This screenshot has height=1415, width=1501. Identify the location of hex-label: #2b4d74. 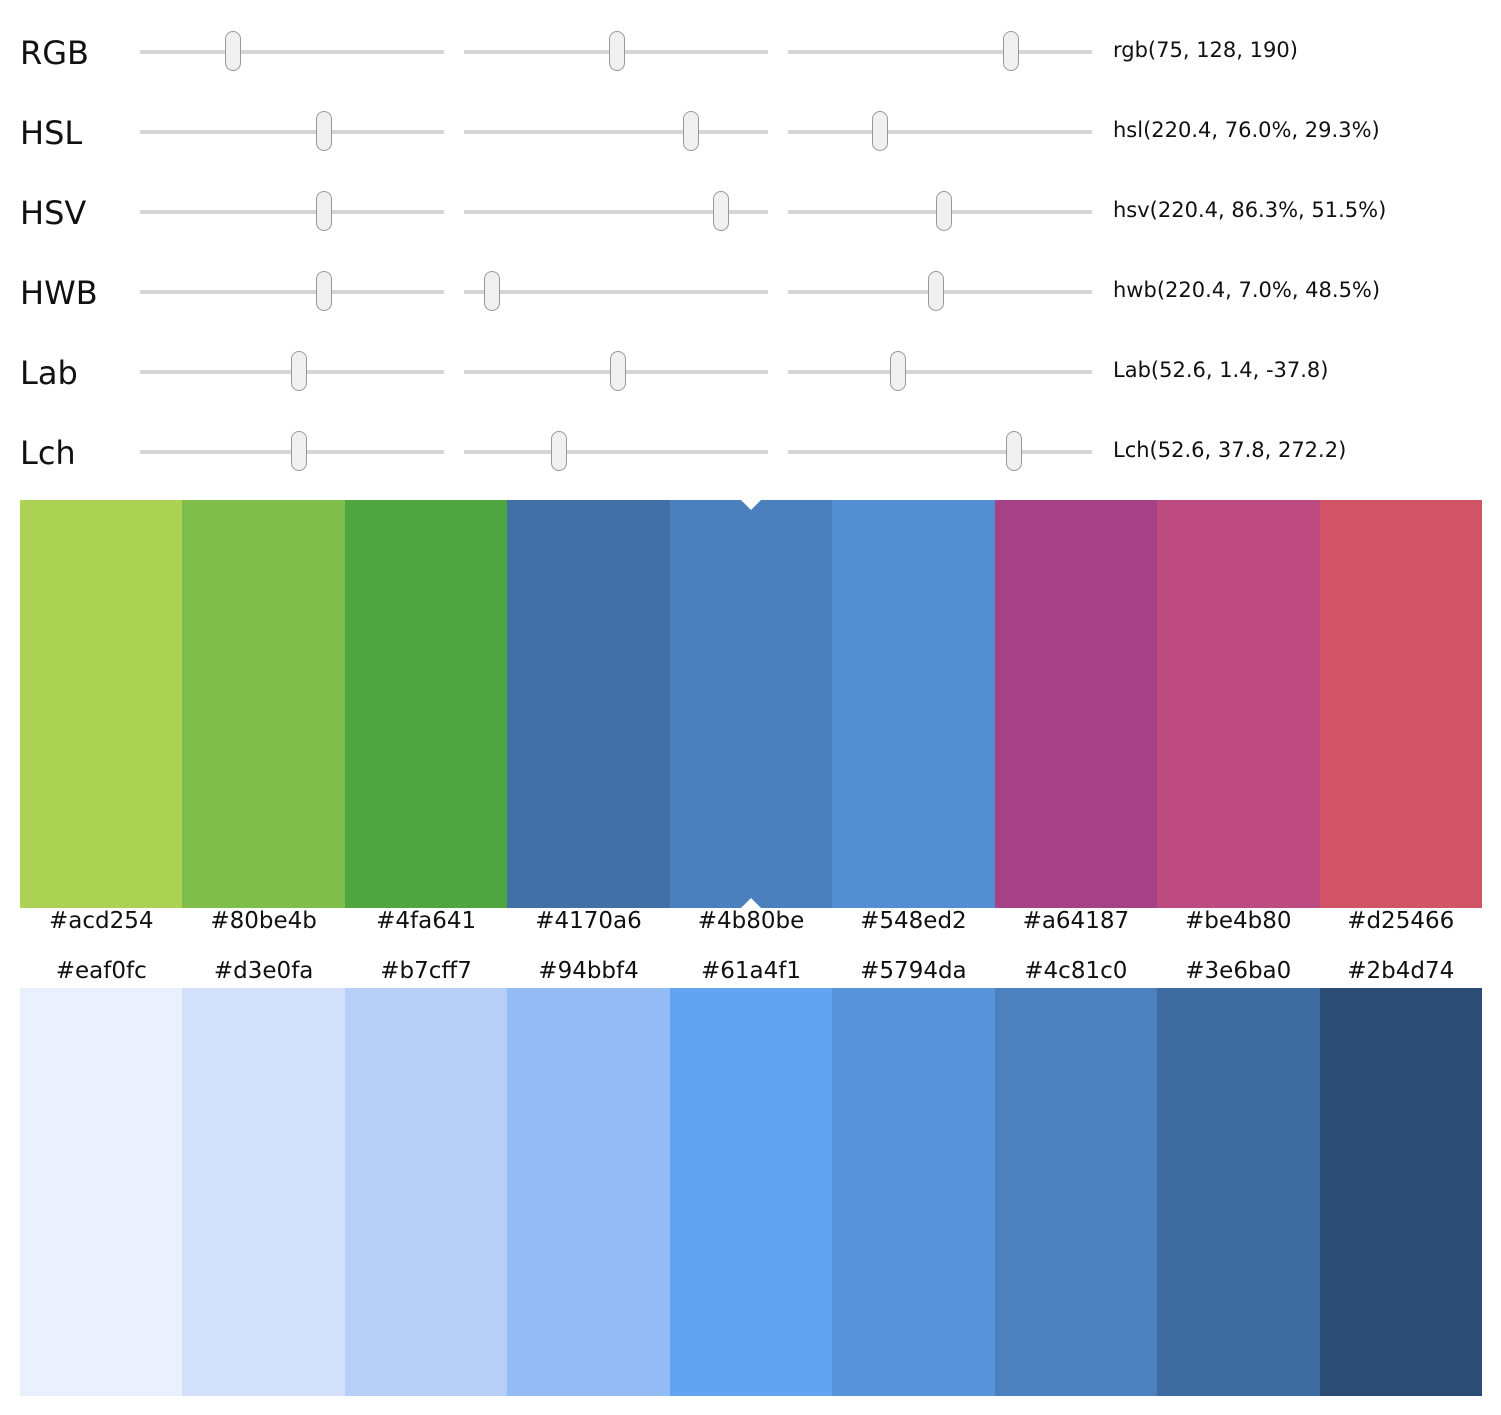
(1401, 971).